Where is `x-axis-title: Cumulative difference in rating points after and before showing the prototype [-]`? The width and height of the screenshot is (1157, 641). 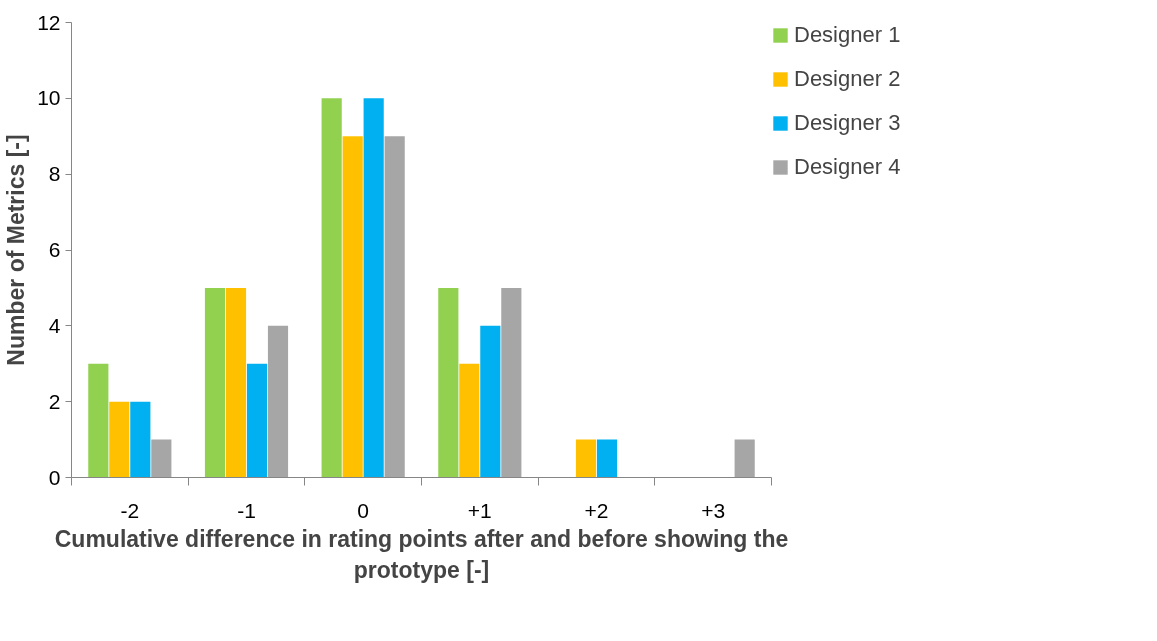
x-axis-title: Cumulative difference in rating points after and before showing the prototype [-] is located at coordinates (421, 554).